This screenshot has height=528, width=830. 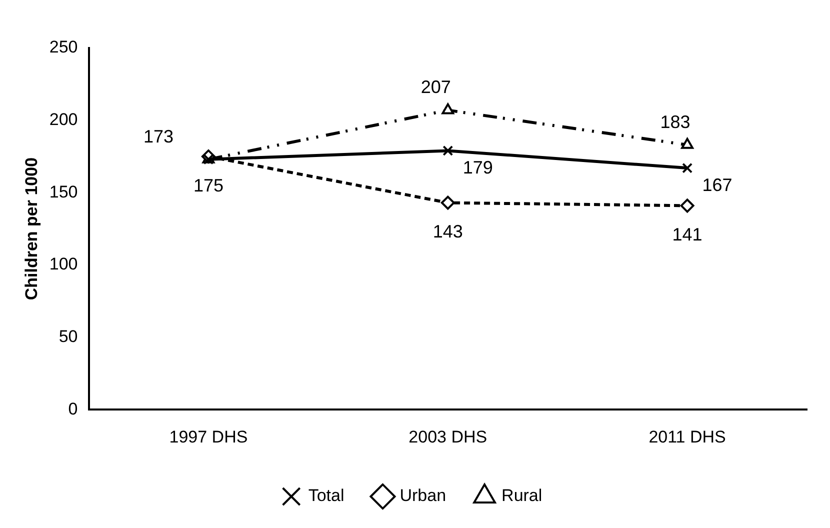 What do you see at coordinates (63, 47) in the screenshot?
I see `y-tick-label: 250` at bounding box center [63, 47].